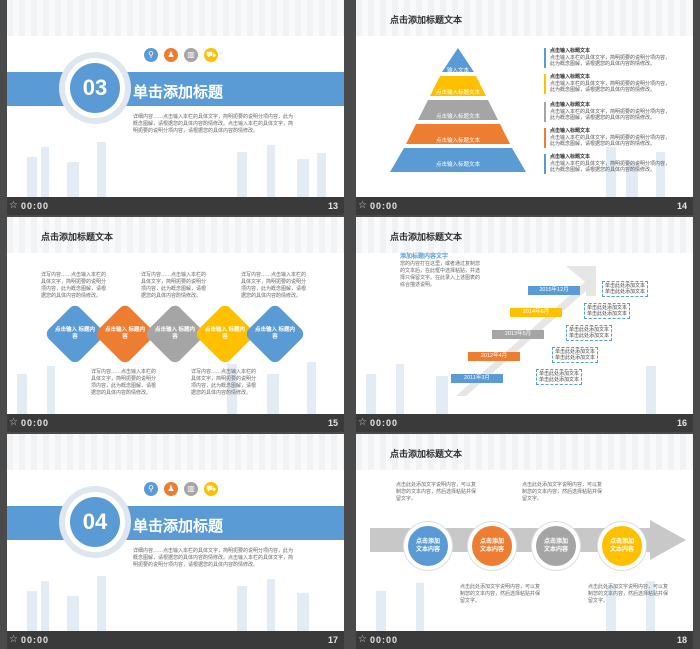 This screenshot has width=700, height=649. What do you see at coordinates (275, 334) in the screenshot?
I see `diamond-node: 点击输入 标题内容` at bounding box center [275, 334].